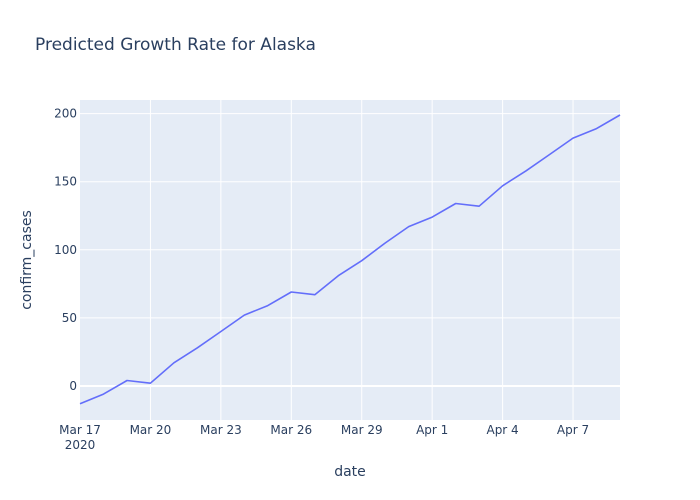 This screenshot has width=700, height=500. Describe the element at coordinates (291, 430) in the screenshot. I see `x-tick-label: Mar 26` at that location.